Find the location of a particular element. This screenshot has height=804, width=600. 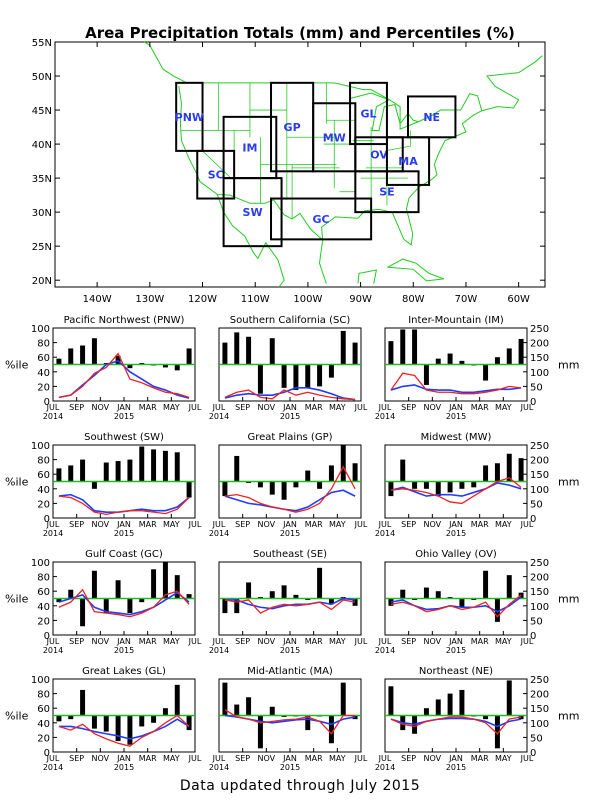

y-tick-label: 200 is located at coordinates (539, 695).